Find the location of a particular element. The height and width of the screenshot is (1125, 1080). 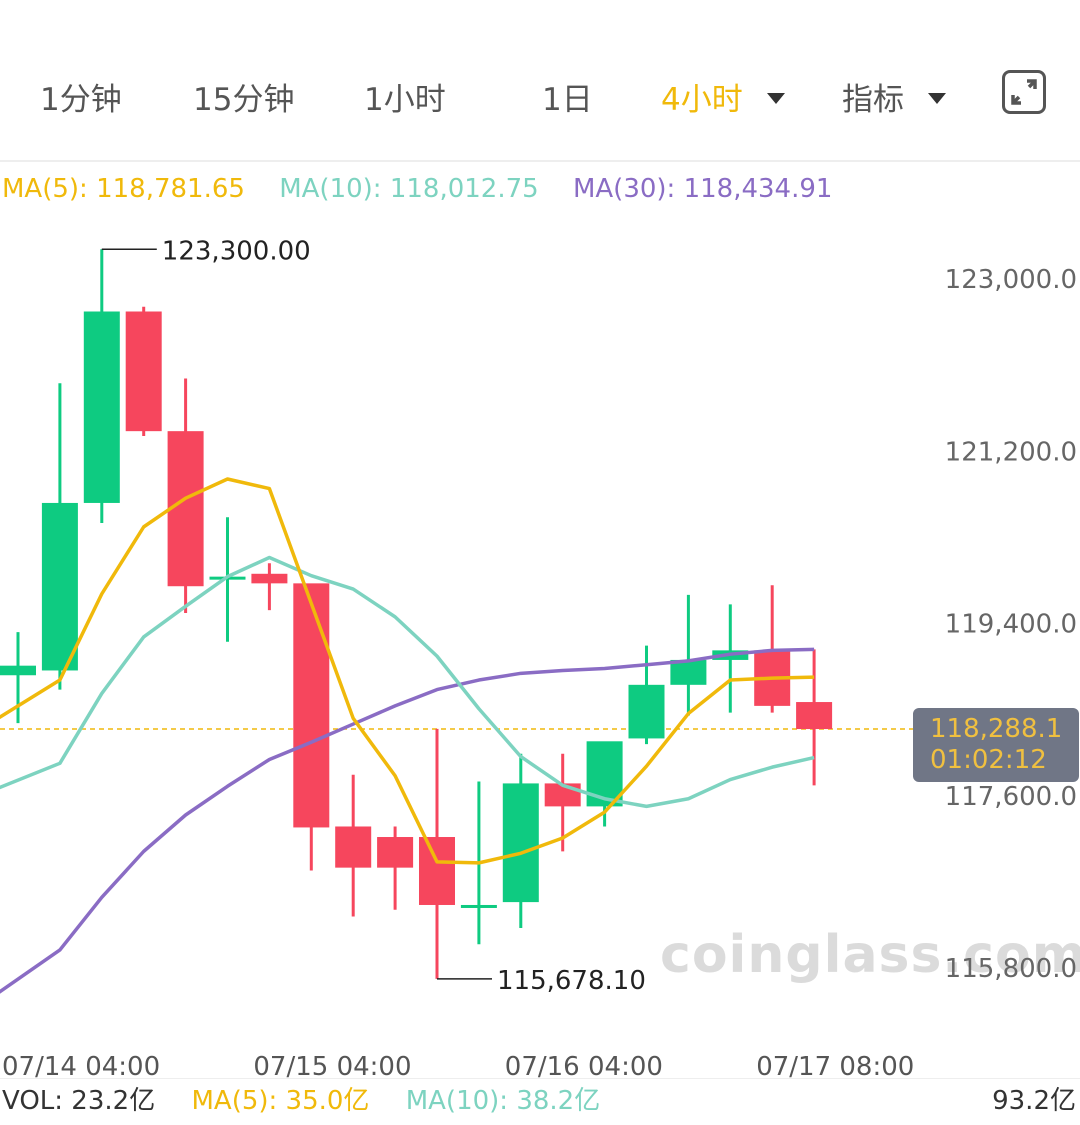

indicator-dropdown: 指标 is located at coordinates (894, 96).